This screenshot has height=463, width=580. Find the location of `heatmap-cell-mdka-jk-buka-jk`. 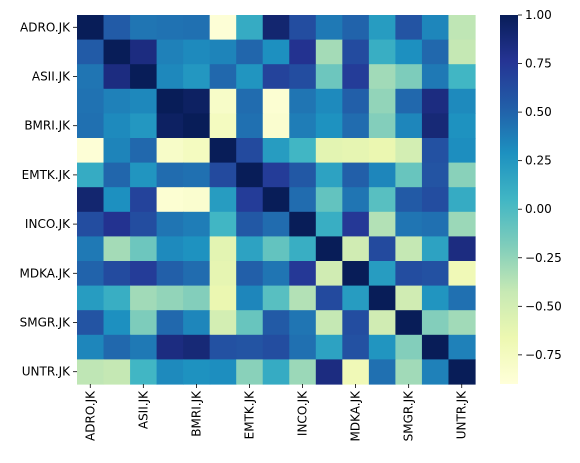

heatmap-cell-mdka-jk-buka-jk is located at coordinates (223, 274).